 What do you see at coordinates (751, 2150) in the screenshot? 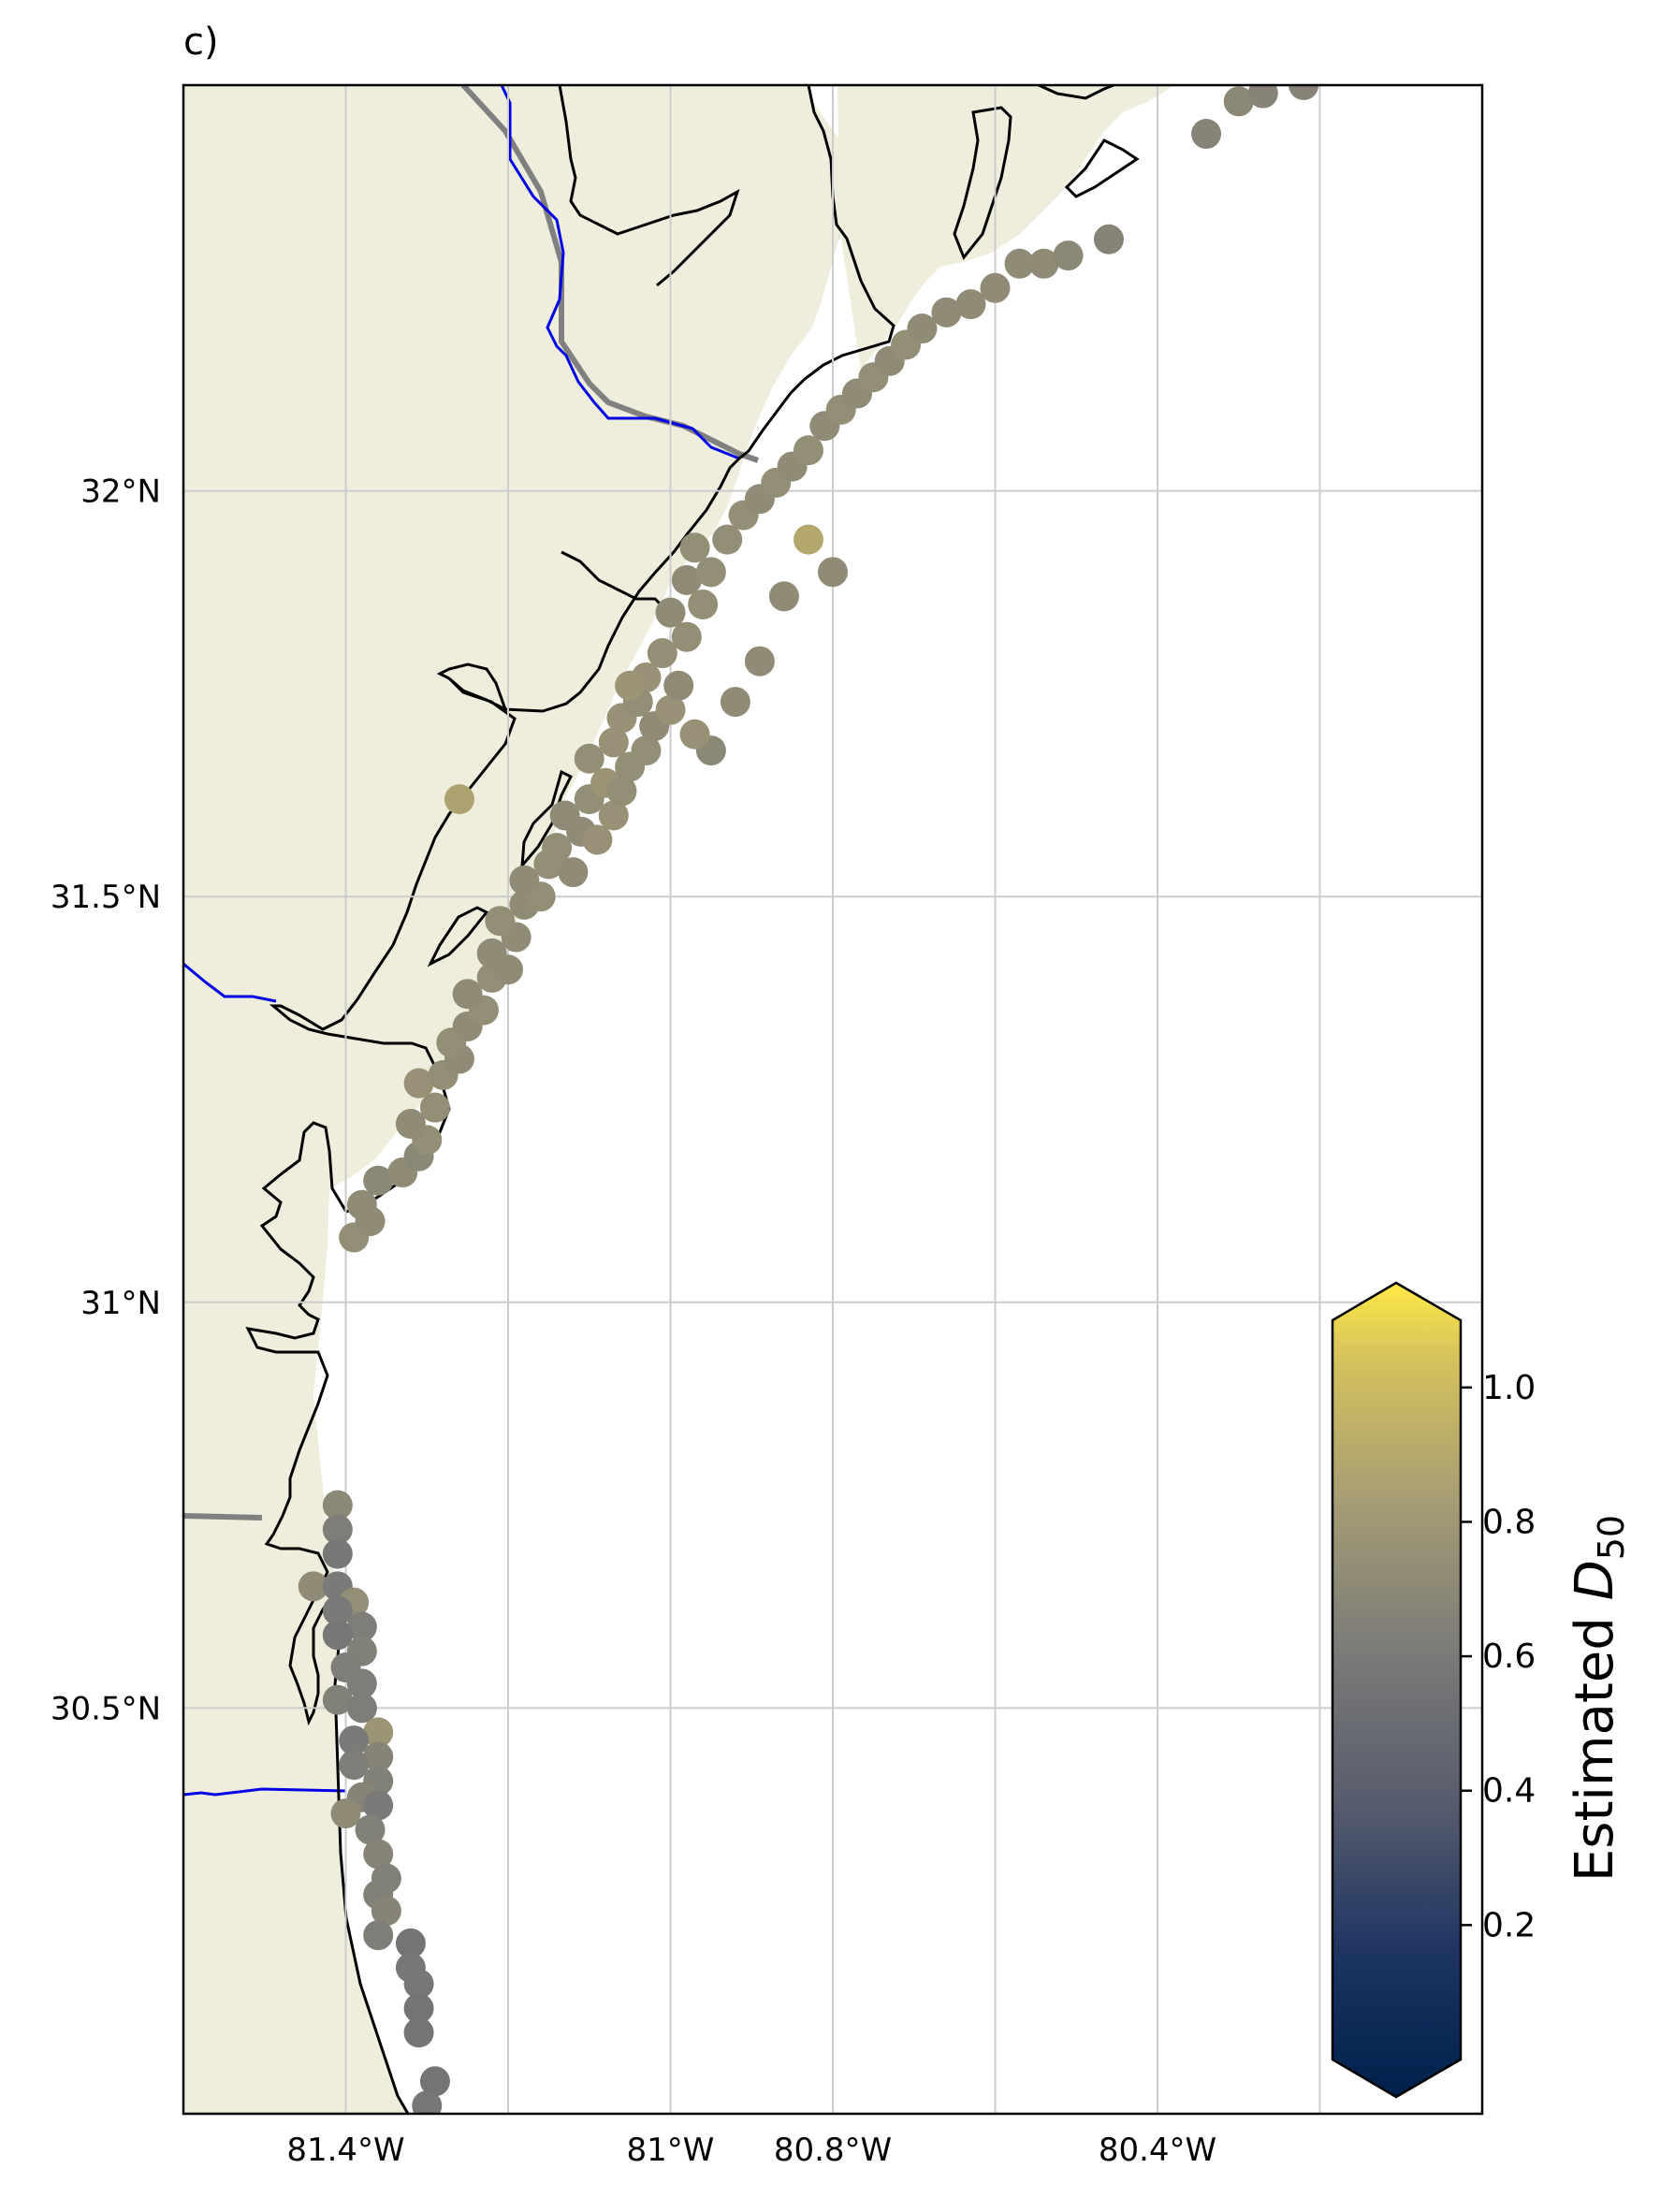
I see `x-tick-labels: 81.4°W 81°W 80.8°W 80.4°W` at bounding box center [751, 2150].